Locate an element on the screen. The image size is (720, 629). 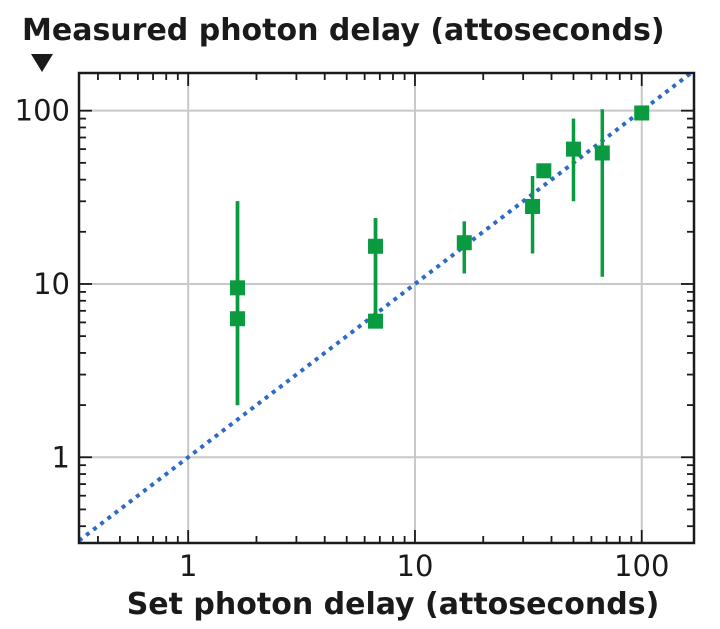
y-tick-labels: 1 10 100 is located at coordinates (42, 284).